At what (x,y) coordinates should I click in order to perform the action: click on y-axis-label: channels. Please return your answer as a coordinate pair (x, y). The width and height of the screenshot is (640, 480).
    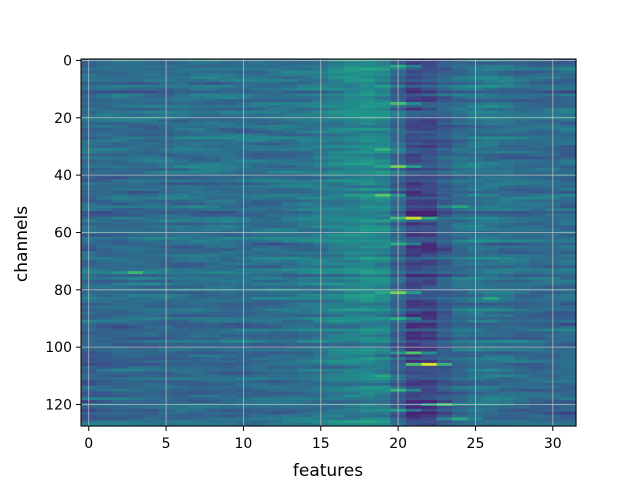
    Looking at the image, I should click on (22, 244).